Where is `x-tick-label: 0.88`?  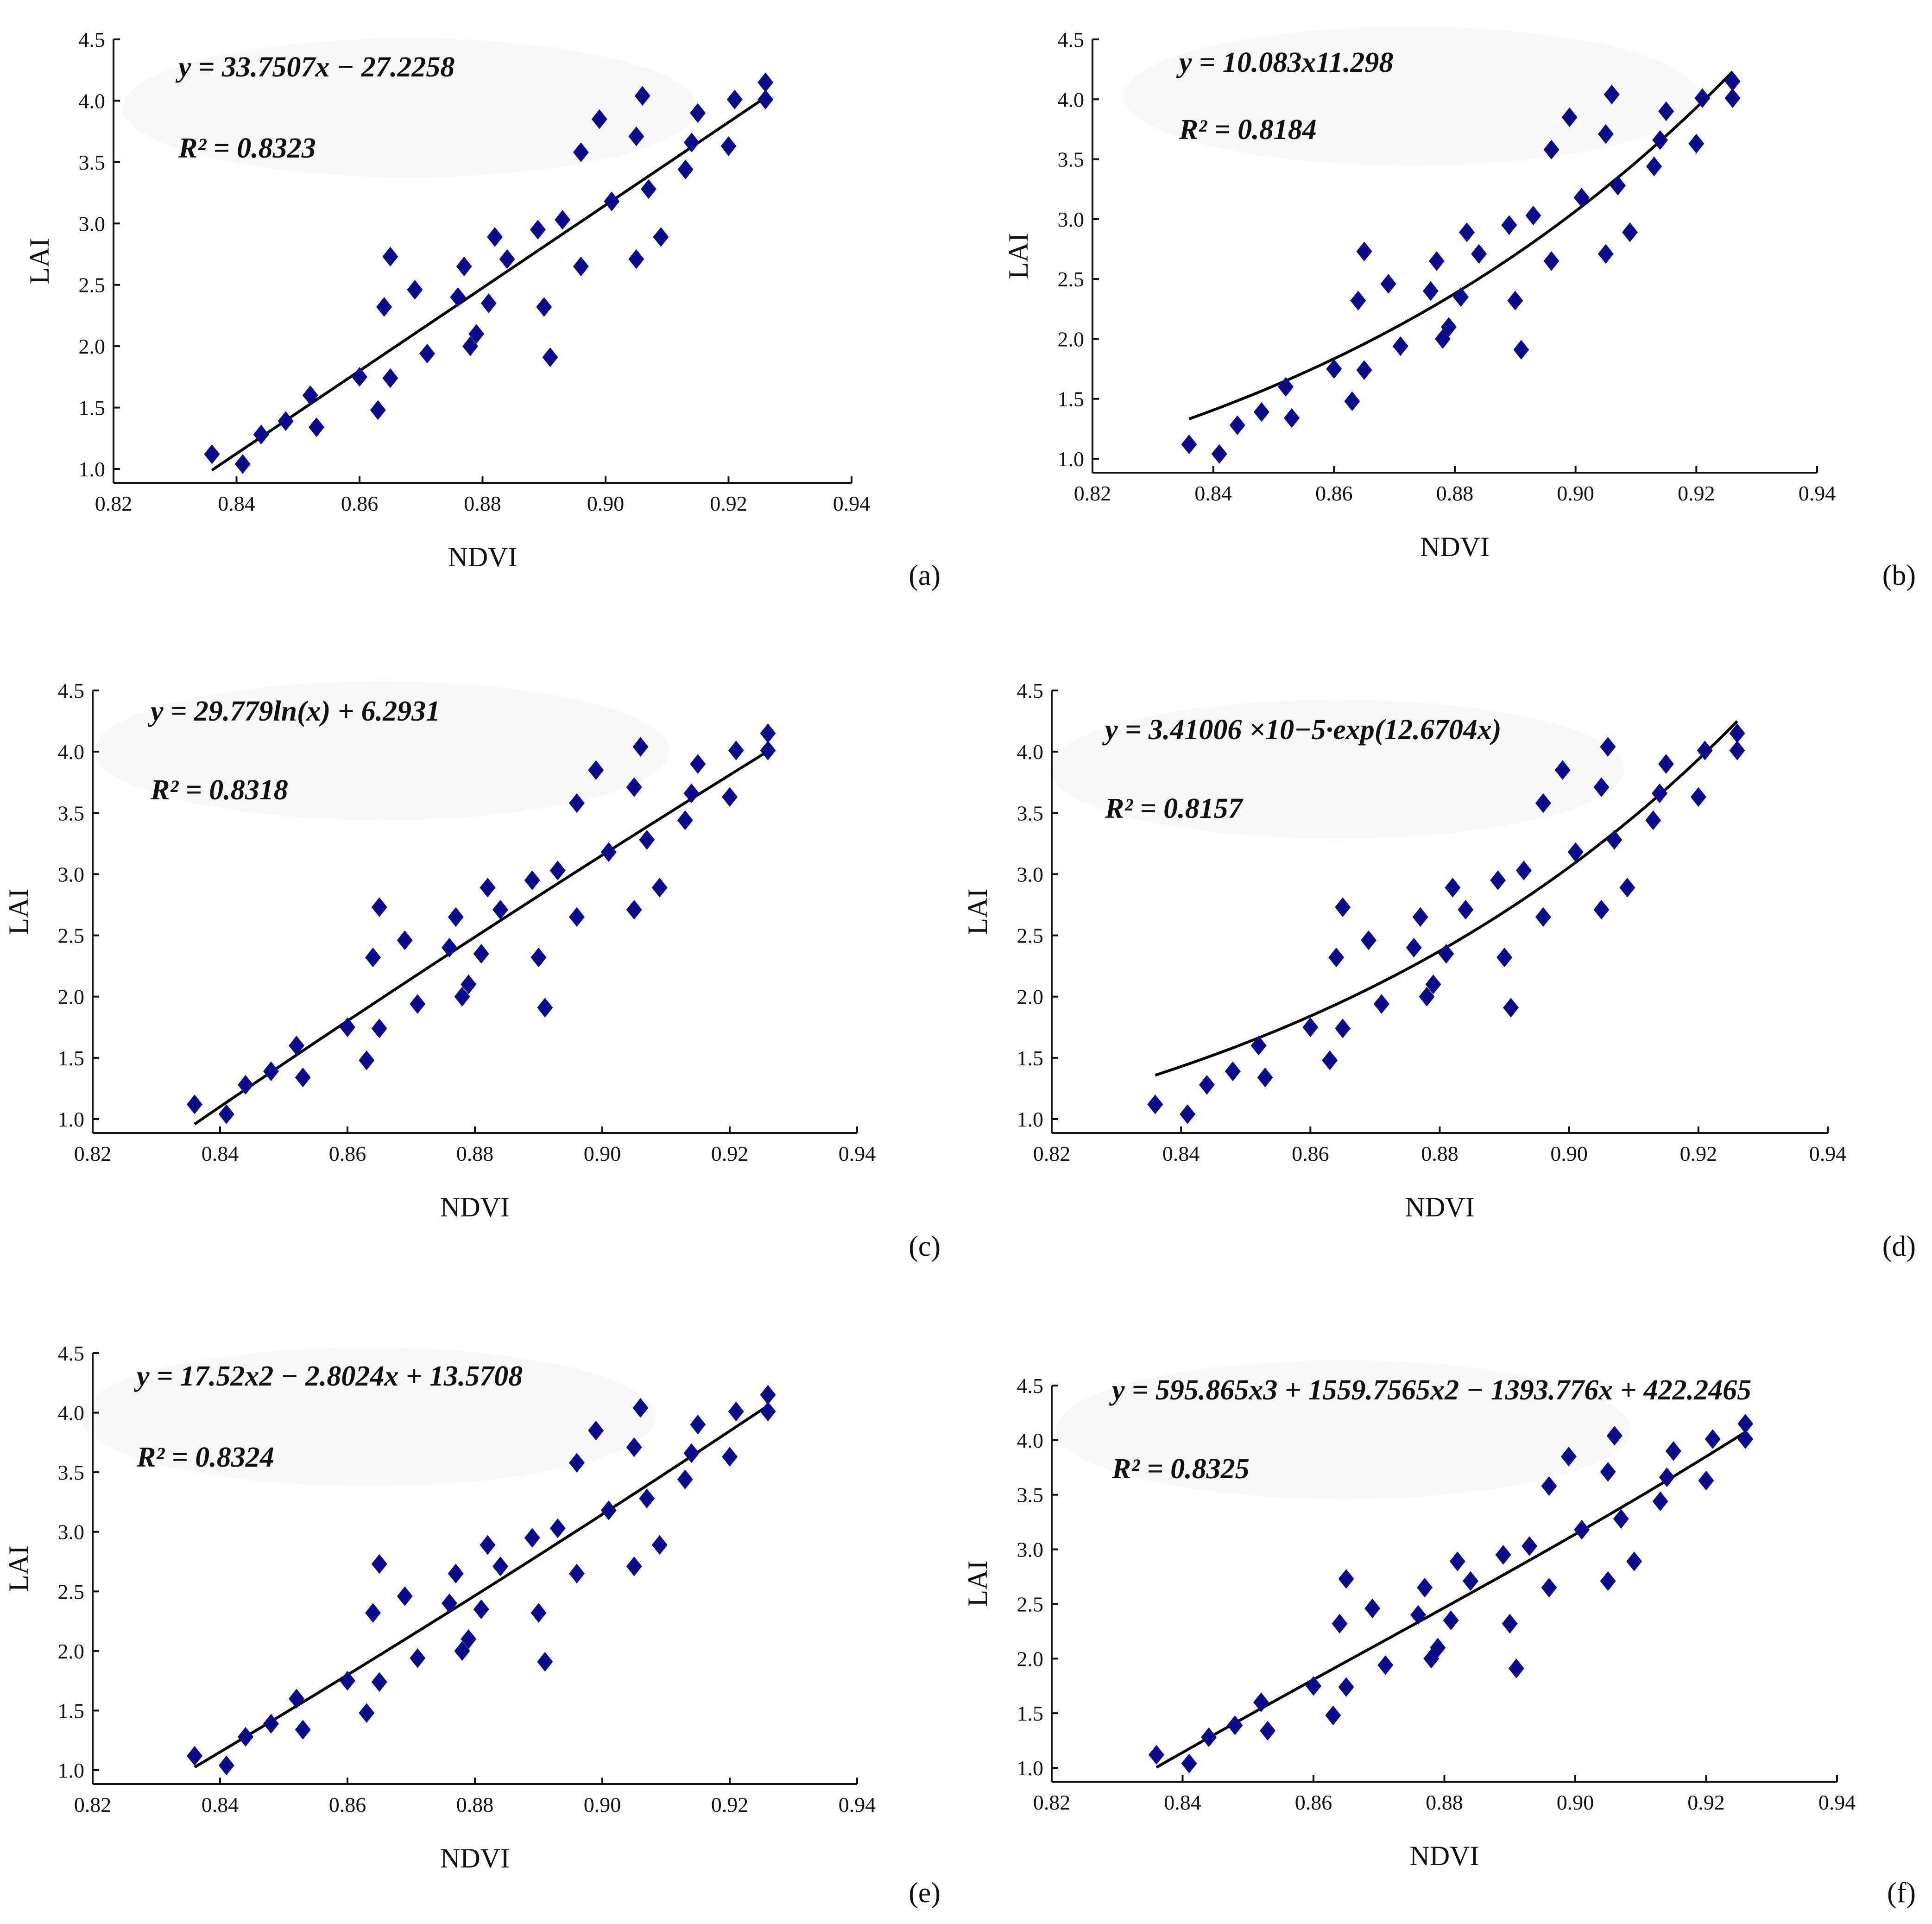 x-tick-label: 0.88 is located at coordinates (1455, 493).